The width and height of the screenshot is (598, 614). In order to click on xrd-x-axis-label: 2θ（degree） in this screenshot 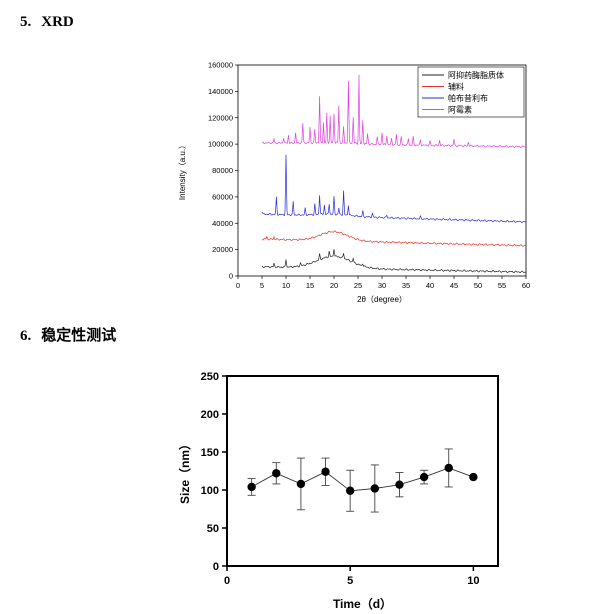, I will do `click(382, 299)`.